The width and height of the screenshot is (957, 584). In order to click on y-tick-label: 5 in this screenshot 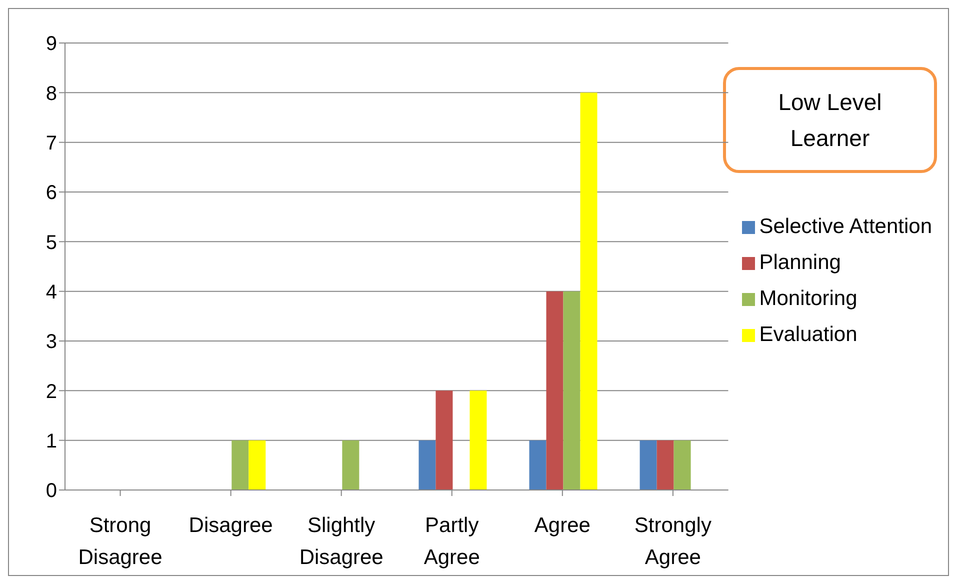, I will do `click(51, 243)`.